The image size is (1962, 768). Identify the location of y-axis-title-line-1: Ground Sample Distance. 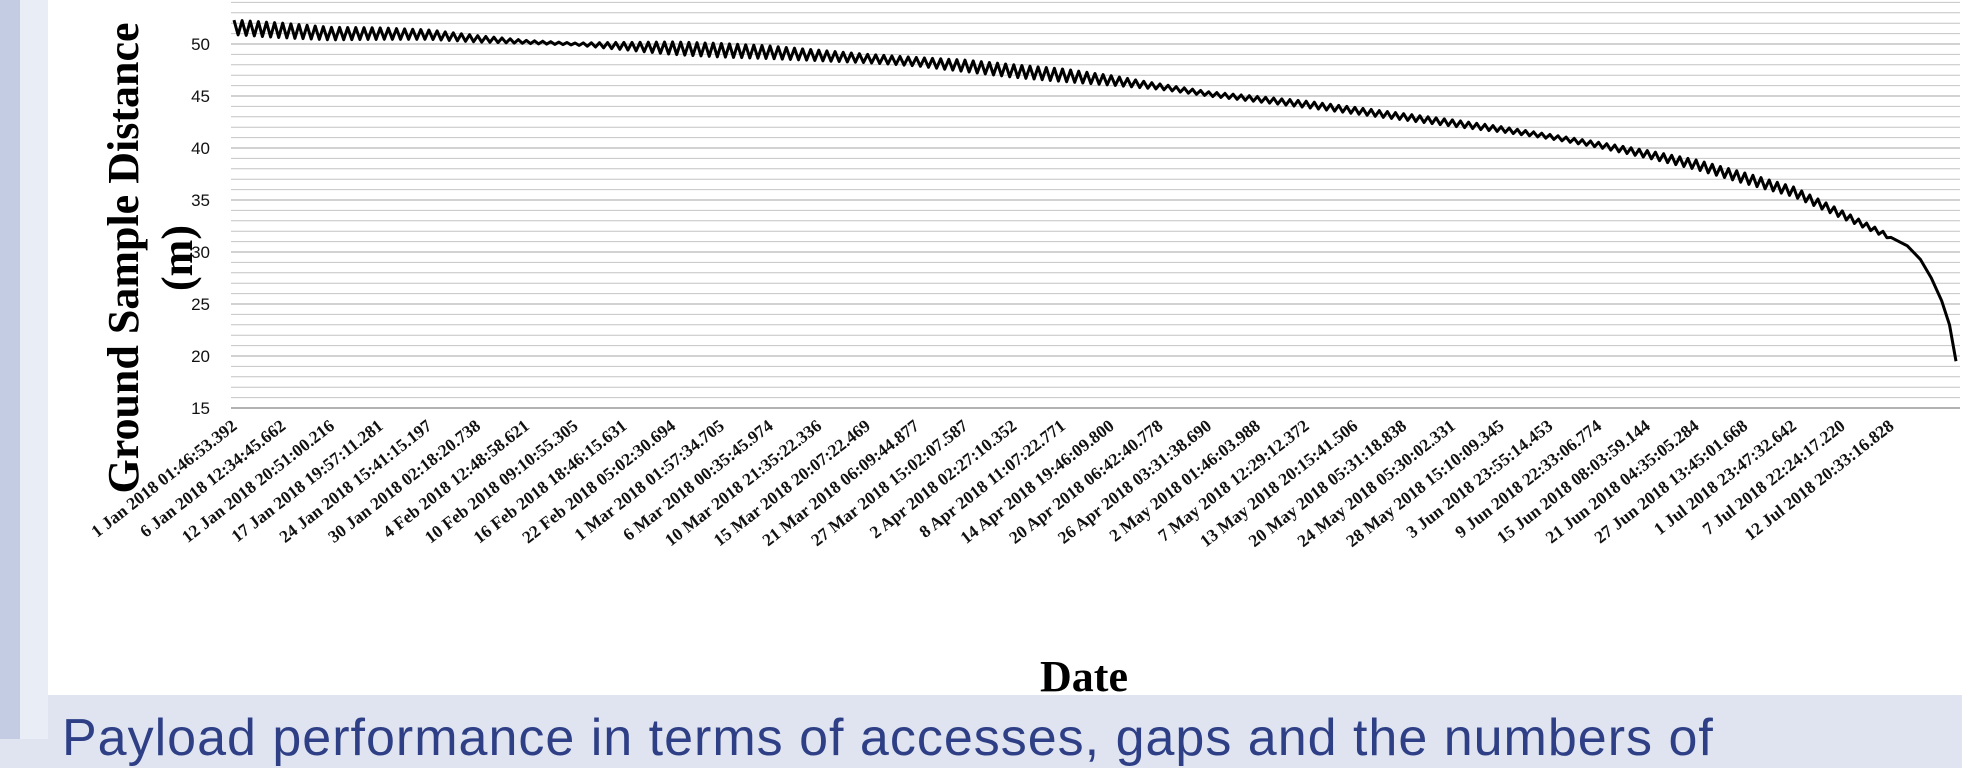
(123, 257).